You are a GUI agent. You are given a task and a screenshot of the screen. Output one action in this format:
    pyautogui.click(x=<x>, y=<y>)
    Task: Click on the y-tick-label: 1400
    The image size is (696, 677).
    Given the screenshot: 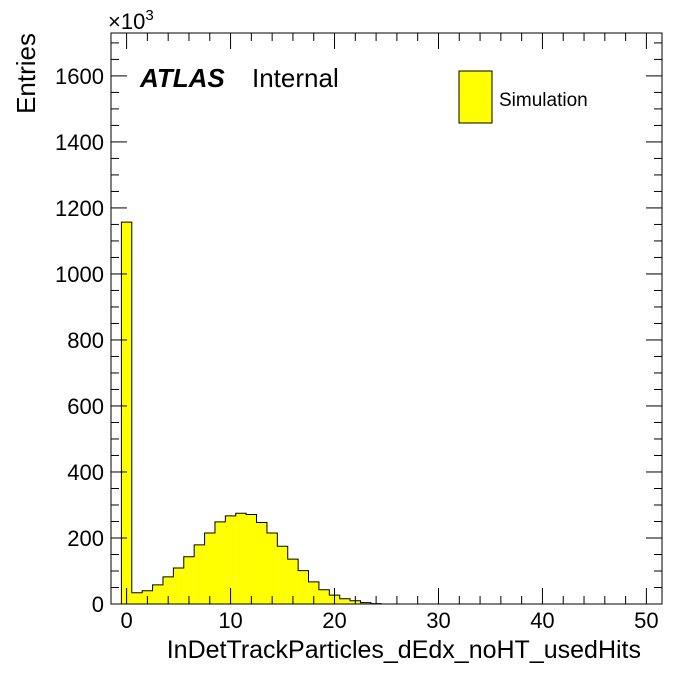 What is the action you would take?
    pyautogui.click(x=79, y=142)
    